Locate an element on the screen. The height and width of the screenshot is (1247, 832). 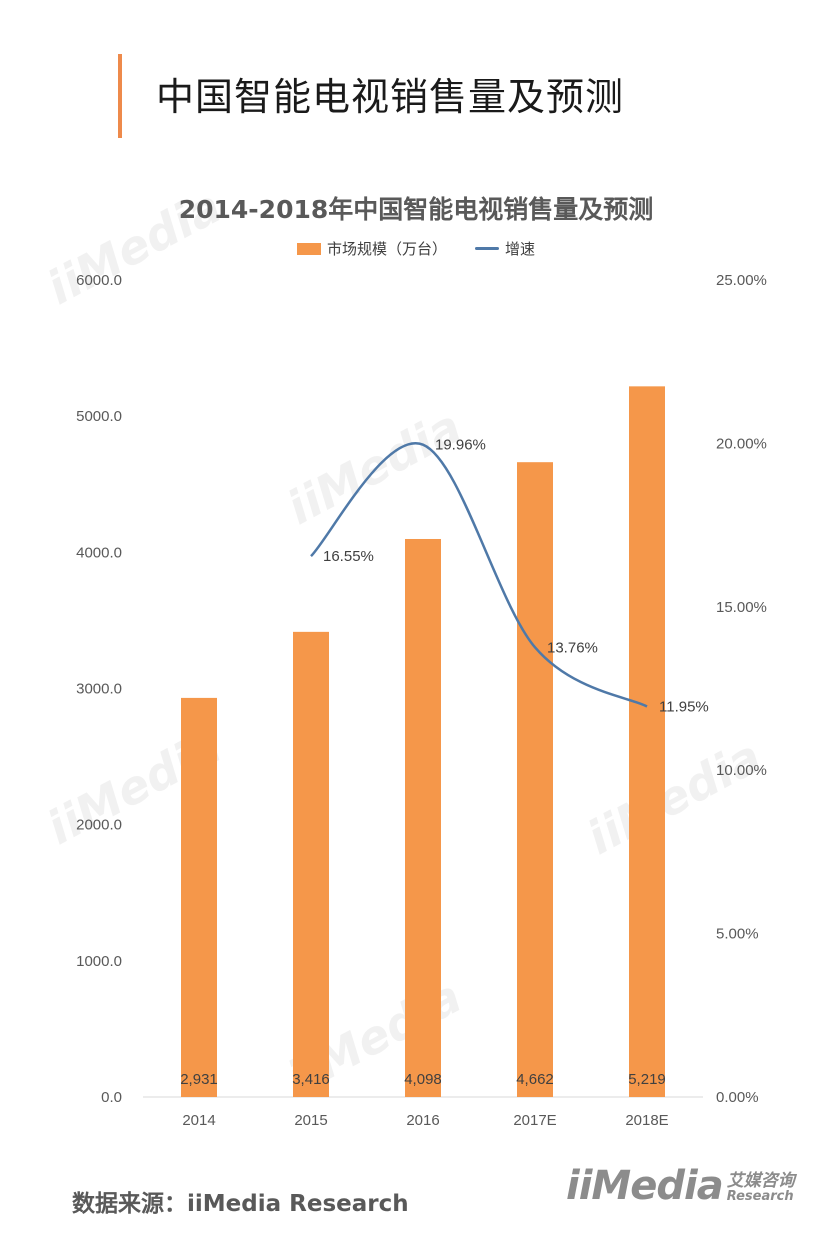
logo-en-text: Research is located at coordinates (760, 1196).